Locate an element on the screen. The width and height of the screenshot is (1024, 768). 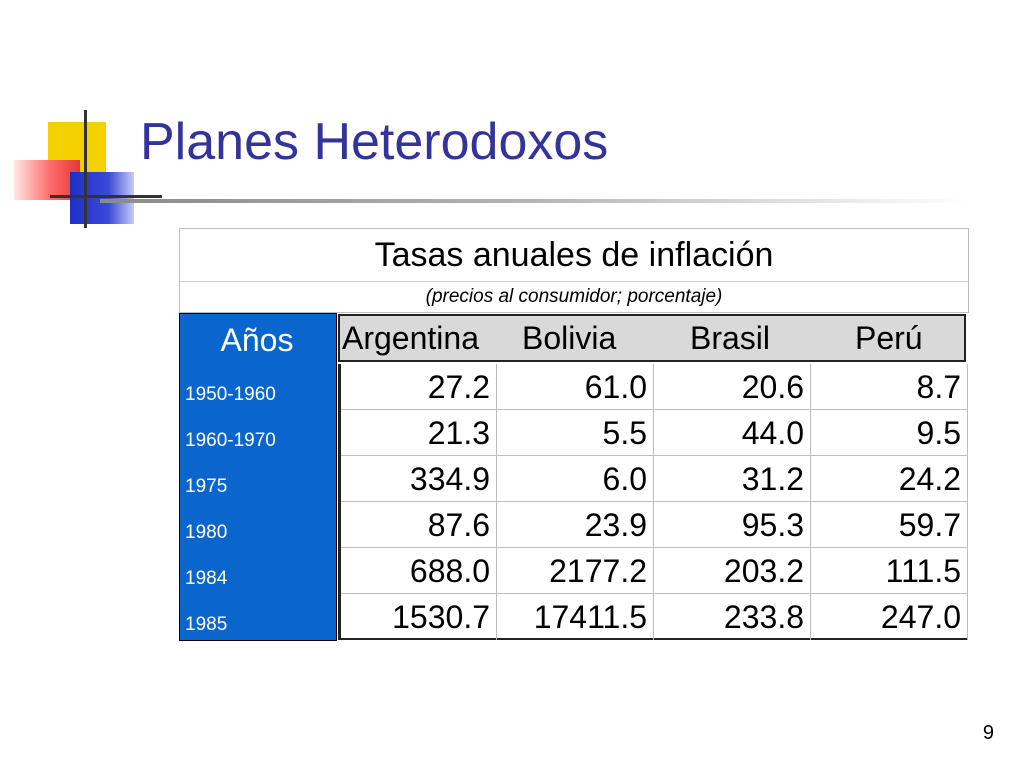
table-cell: 2177.2 is located at coordinates (575, 571).